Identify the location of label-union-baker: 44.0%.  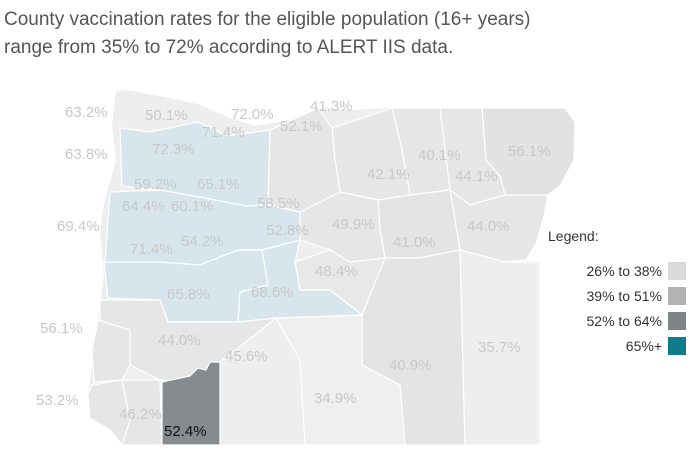
(488, 226).